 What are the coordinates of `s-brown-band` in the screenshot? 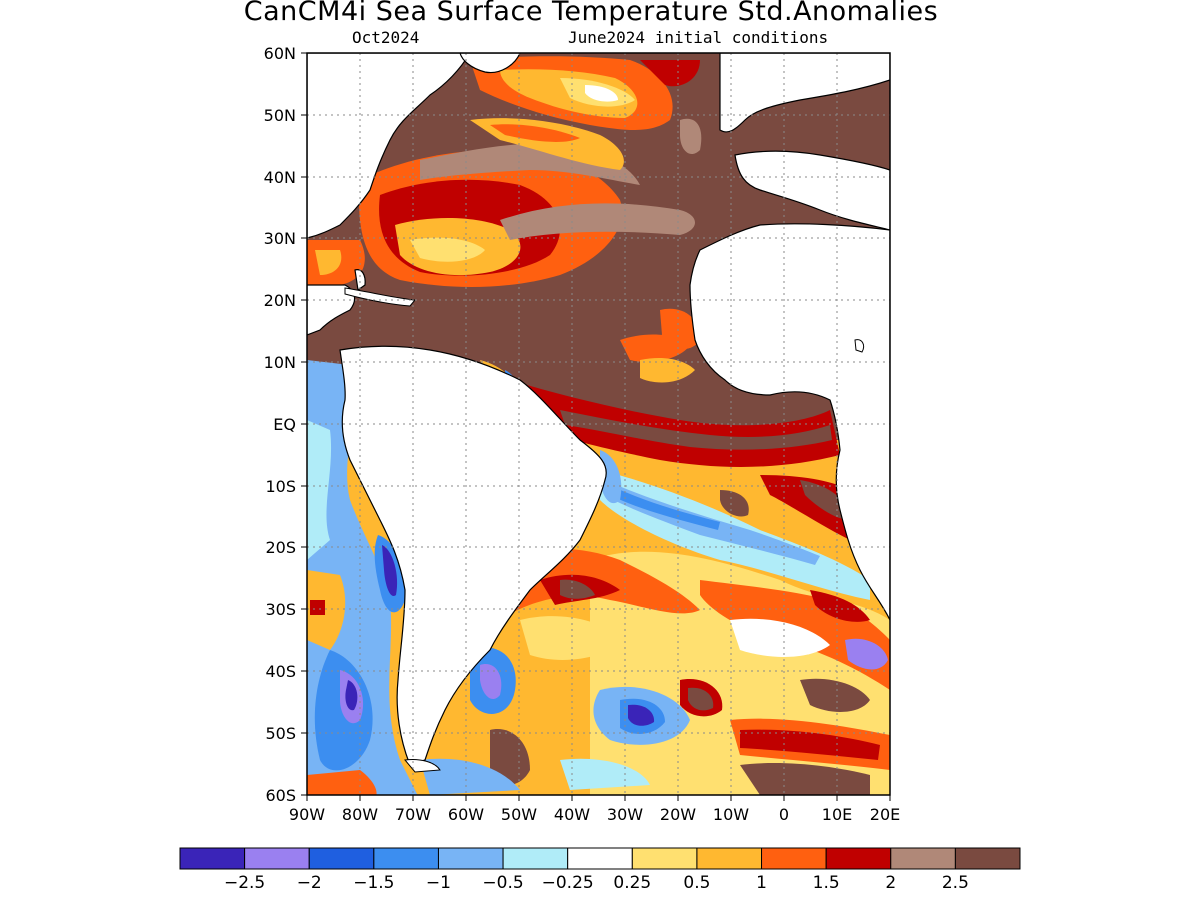 It's located at (835, 695).